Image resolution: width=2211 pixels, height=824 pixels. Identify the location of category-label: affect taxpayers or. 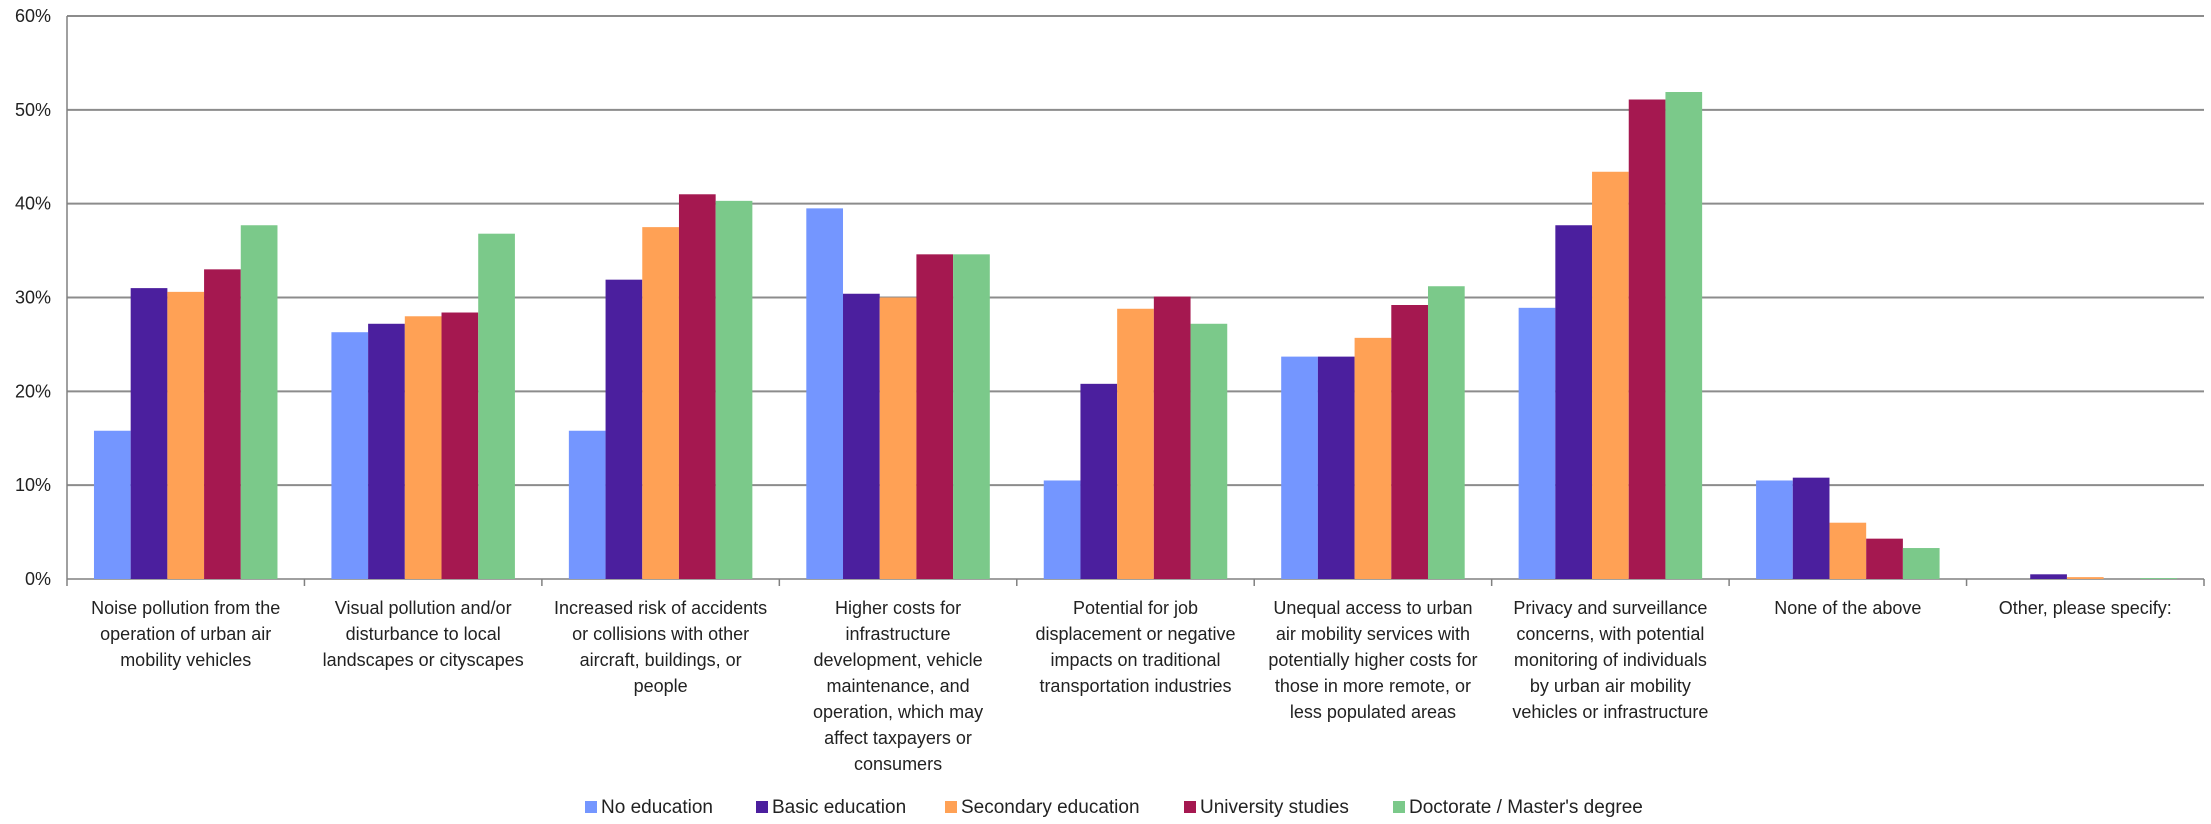
(898, 738).